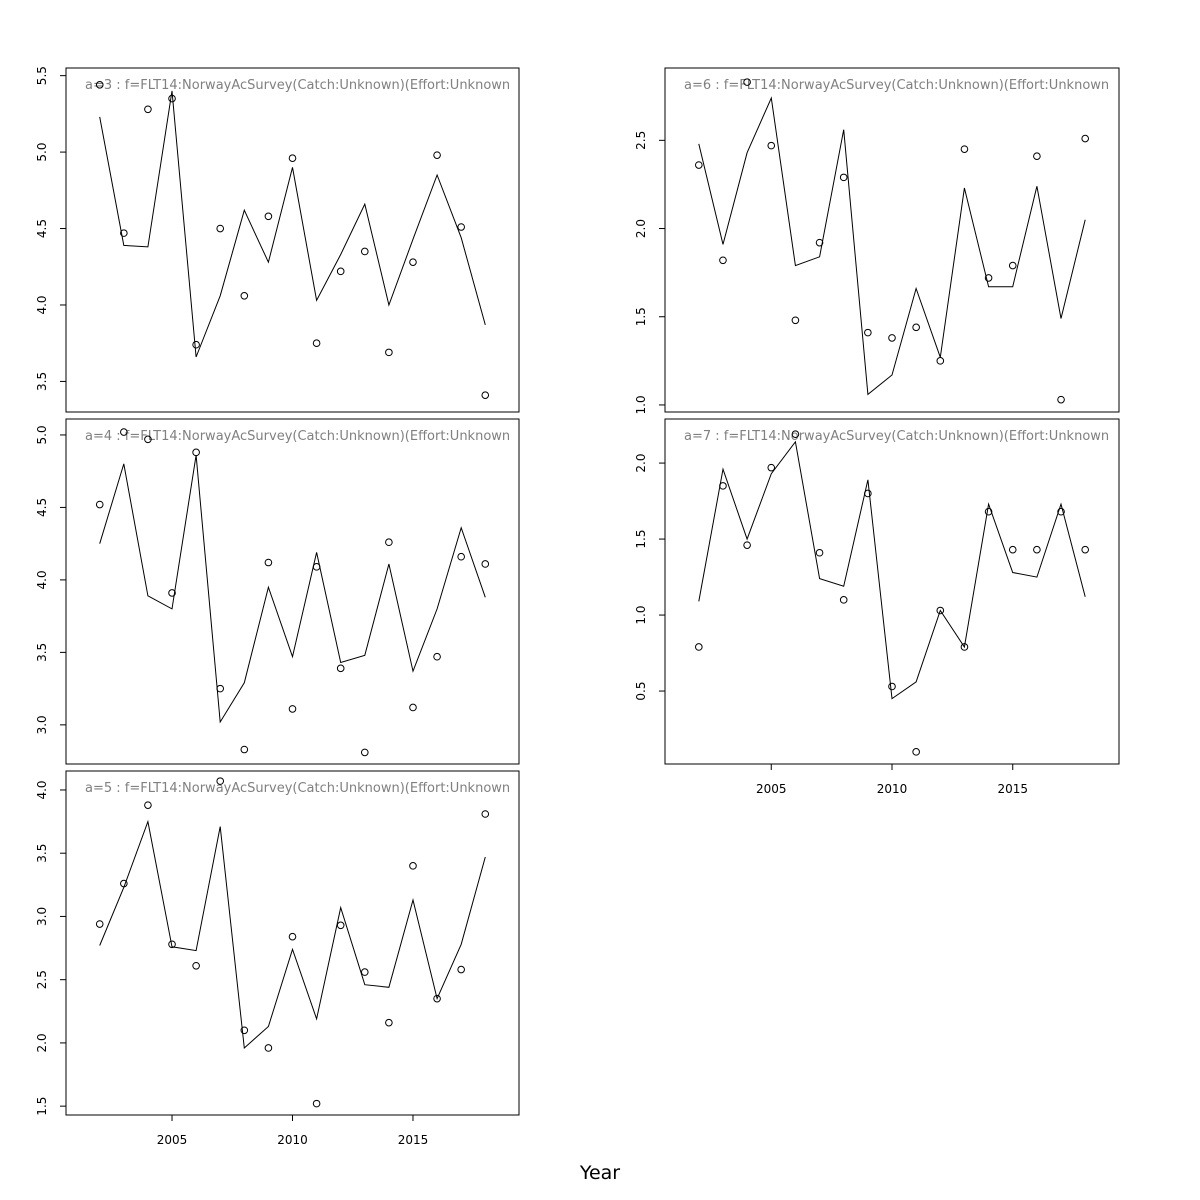 This screenshot has width=1200, height=1200. I want to click on y-tick-label-a3: 4.5, so click(42, 228).